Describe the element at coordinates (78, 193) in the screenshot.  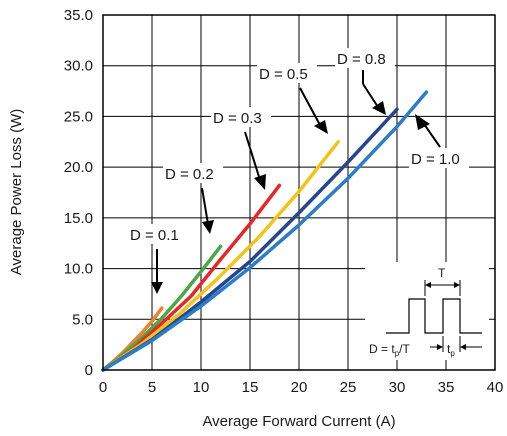
I see `y-tick-labels: 0 5.0 10.0 15.0 20.0 25.0 30.0 35.0` at that location.